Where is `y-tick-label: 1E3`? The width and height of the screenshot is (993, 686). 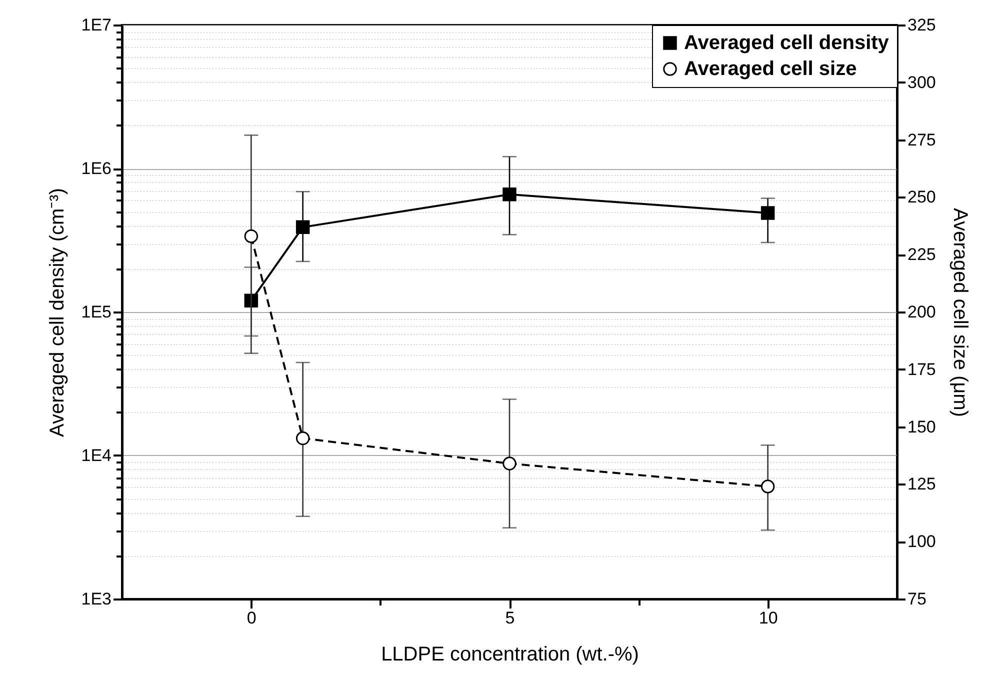
y-tick-label: 1E3 is located at coordinates (96, 599).